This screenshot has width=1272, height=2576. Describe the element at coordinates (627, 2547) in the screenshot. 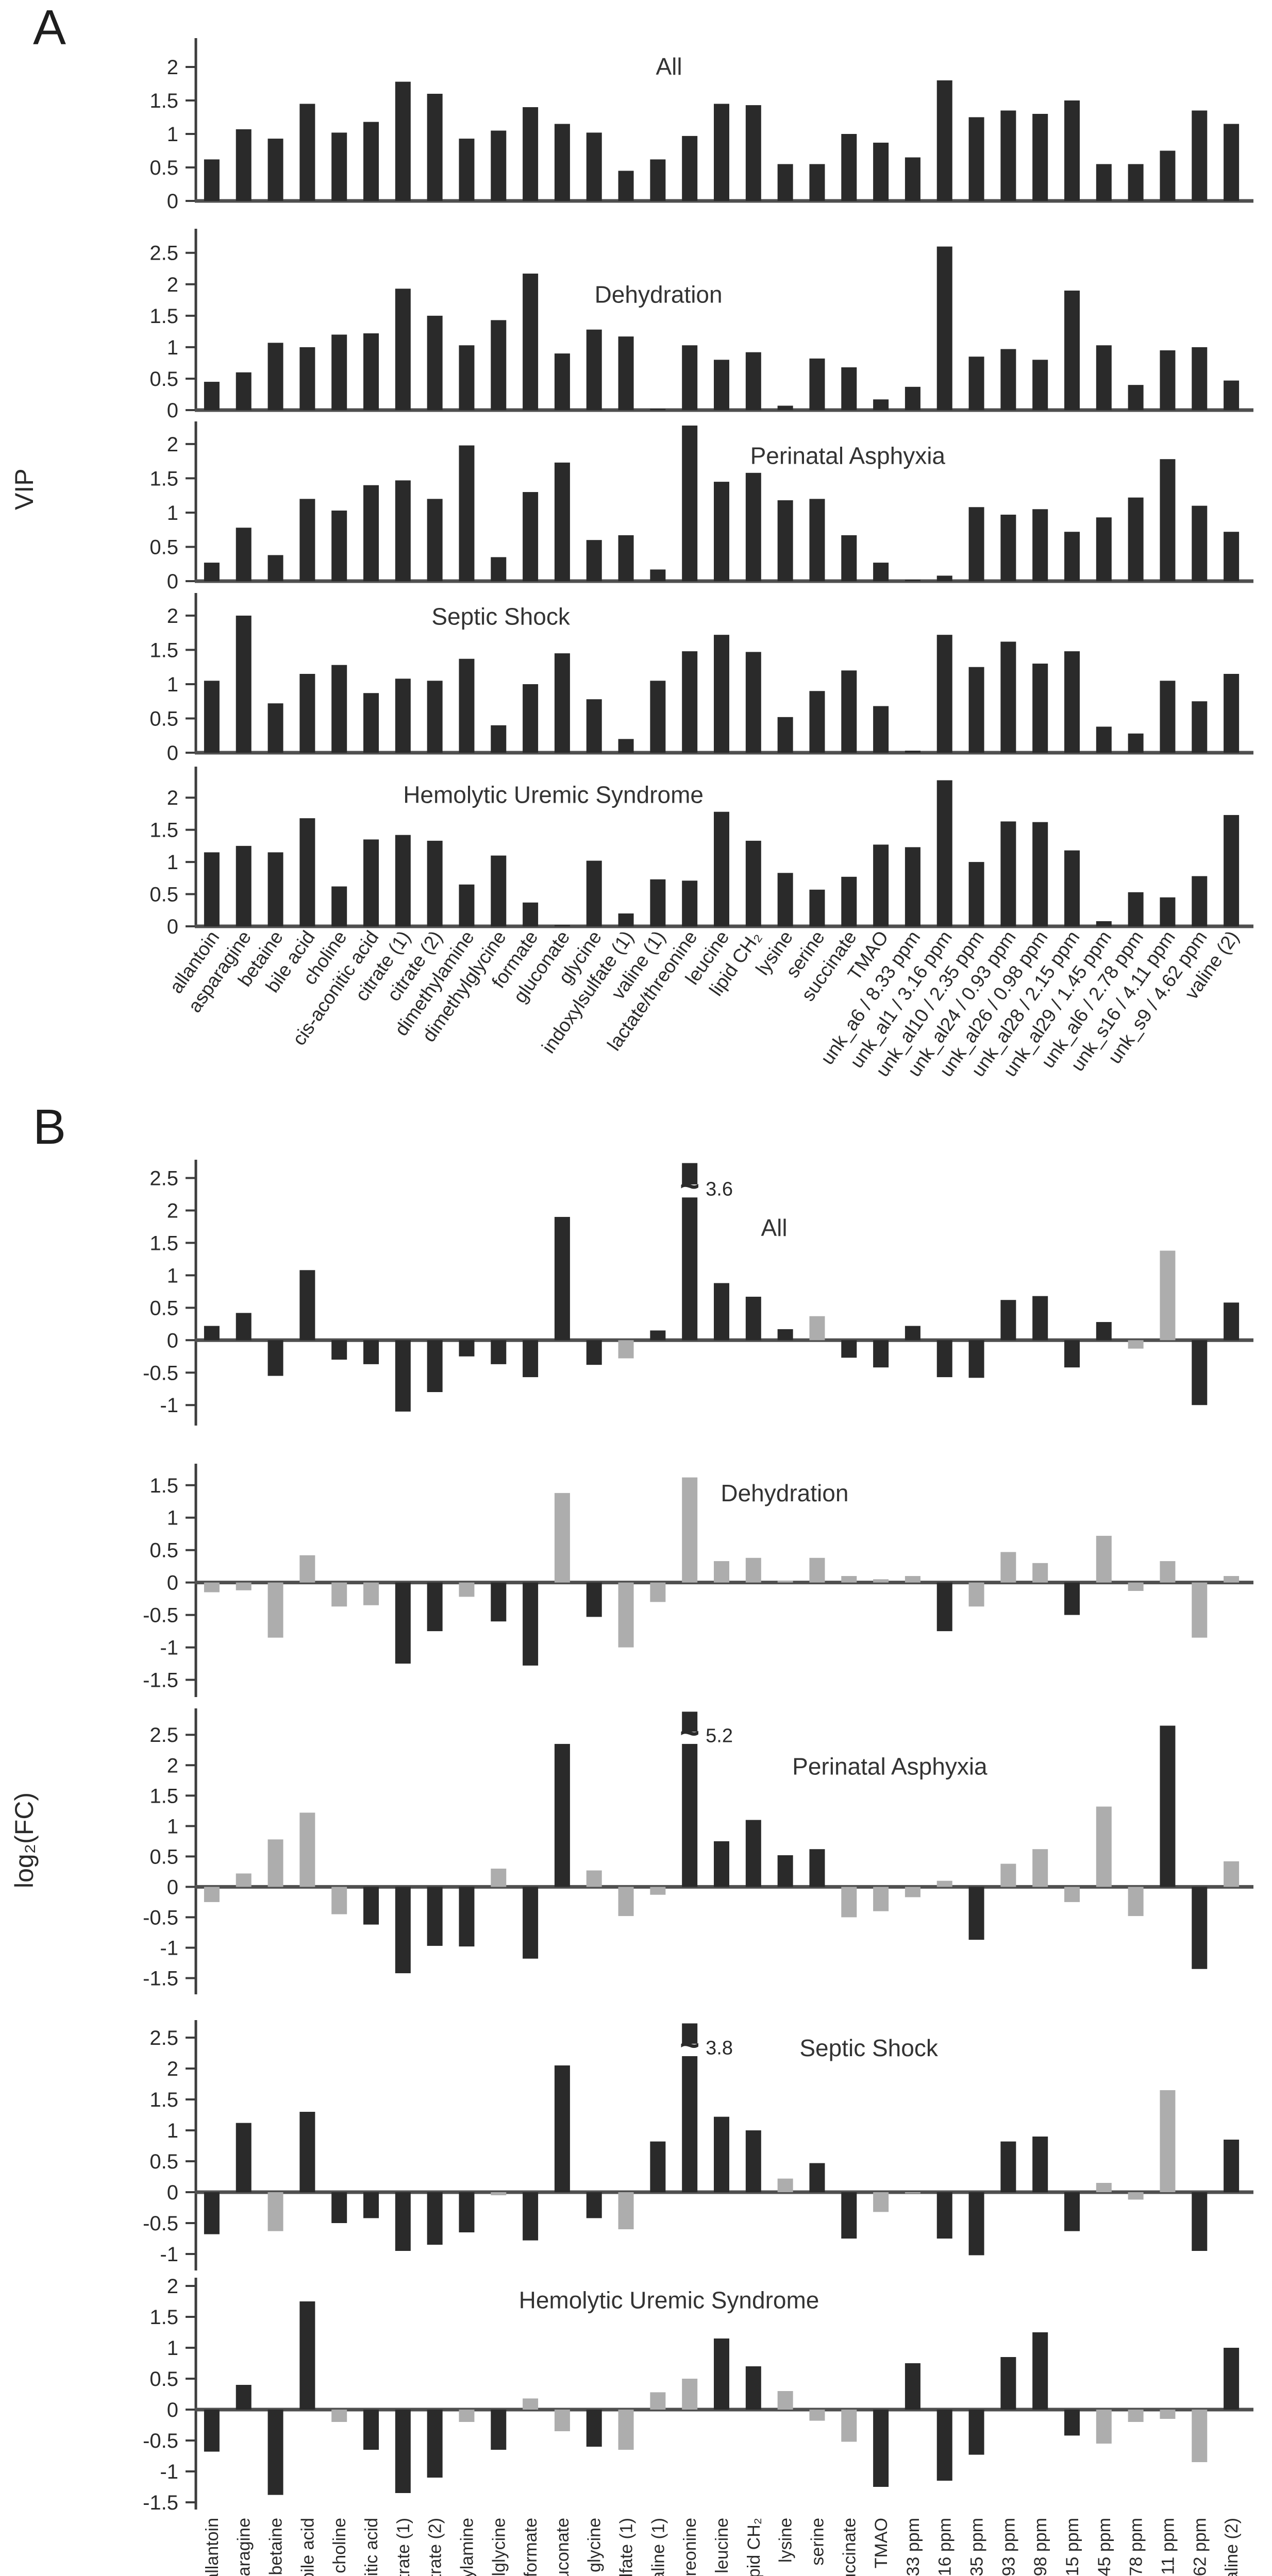

I see `x-category-label: indoxylsulfate (1)` at that location.